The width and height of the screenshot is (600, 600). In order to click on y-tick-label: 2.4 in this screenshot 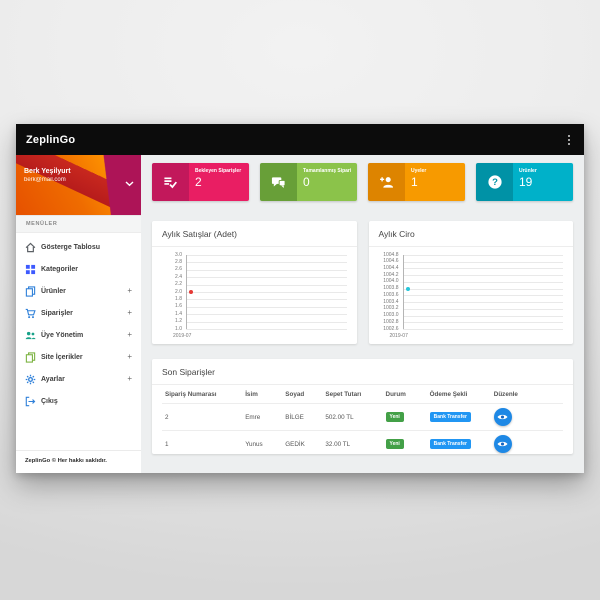, I will do `click(178, 276)`.